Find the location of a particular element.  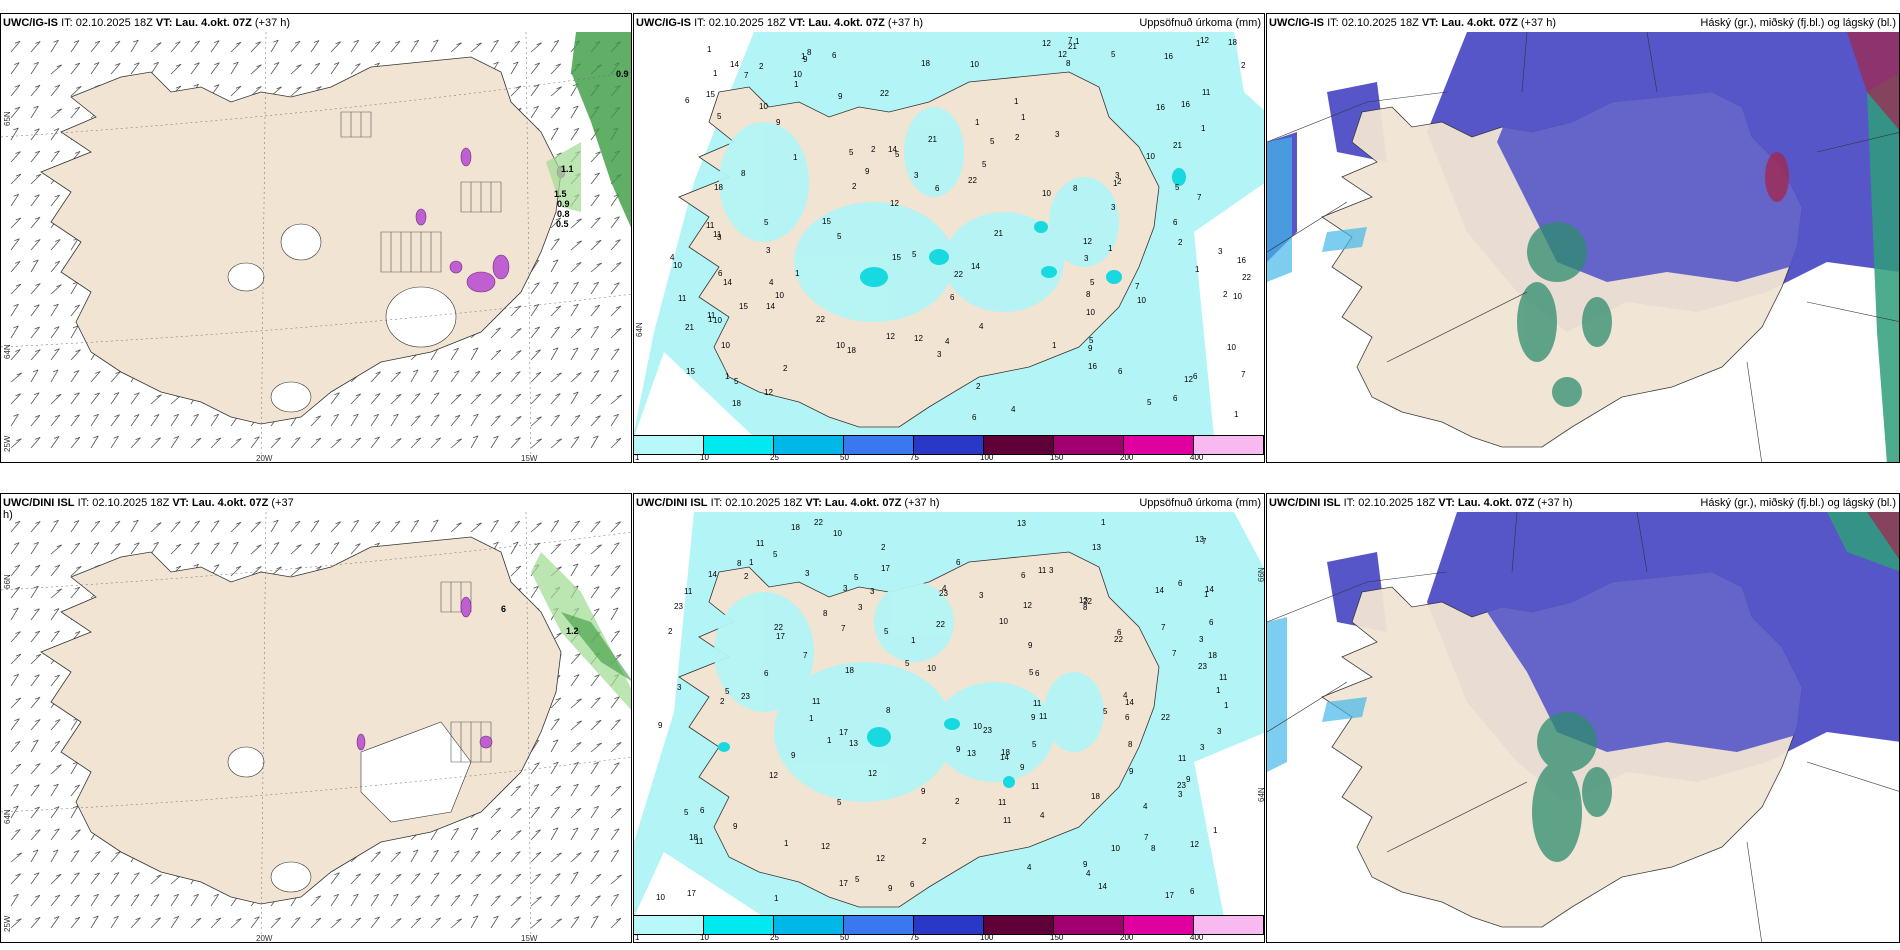

lon-label: 20W is located at coordinates (264, 938).